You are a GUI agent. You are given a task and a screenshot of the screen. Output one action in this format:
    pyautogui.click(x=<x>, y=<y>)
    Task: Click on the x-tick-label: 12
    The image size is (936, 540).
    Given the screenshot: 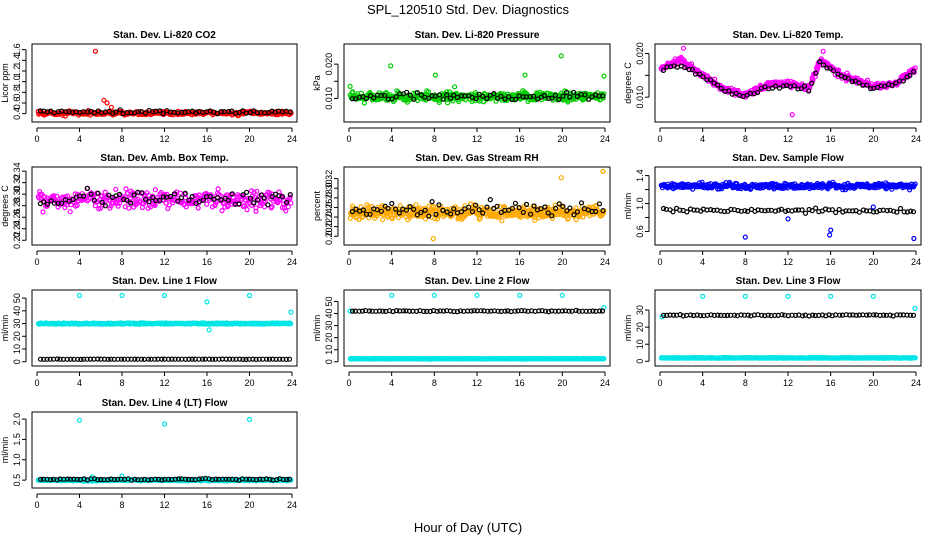 What is the action you would take?
    pyautogui.click(x=164, y=139)
    